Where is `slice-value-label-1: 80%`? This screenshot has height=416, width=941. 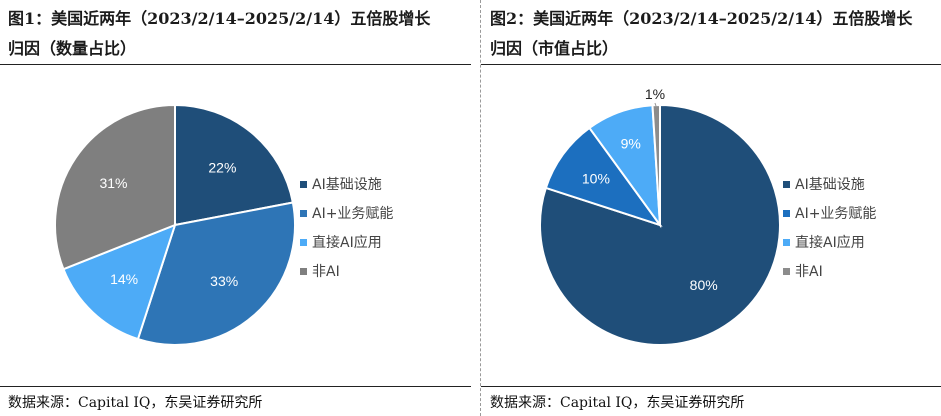 slice-value-label-1: 80% is located at coordinates (704, 285).